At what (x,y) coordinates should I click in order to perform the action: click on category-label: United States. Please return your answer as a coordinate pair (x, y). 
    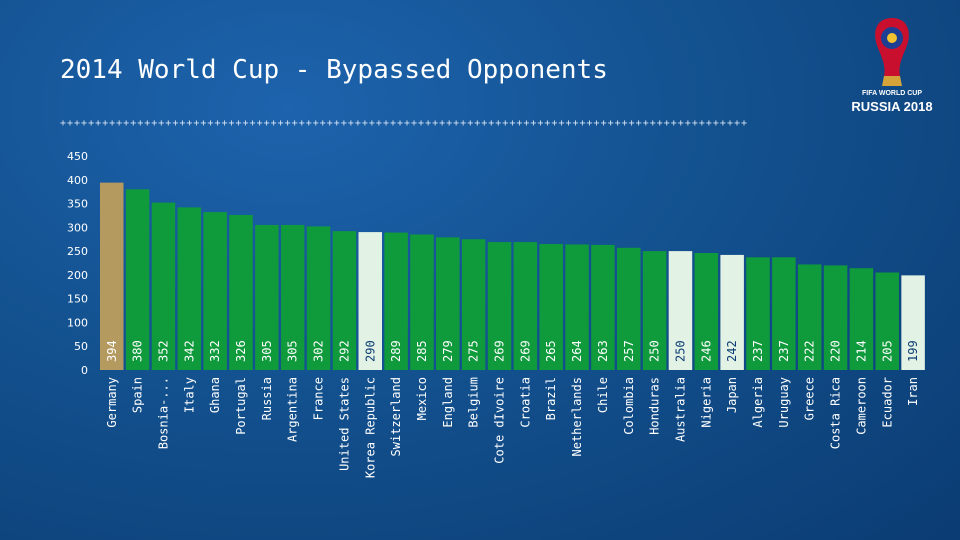
    Looking at the image, I should click on (344, 424).